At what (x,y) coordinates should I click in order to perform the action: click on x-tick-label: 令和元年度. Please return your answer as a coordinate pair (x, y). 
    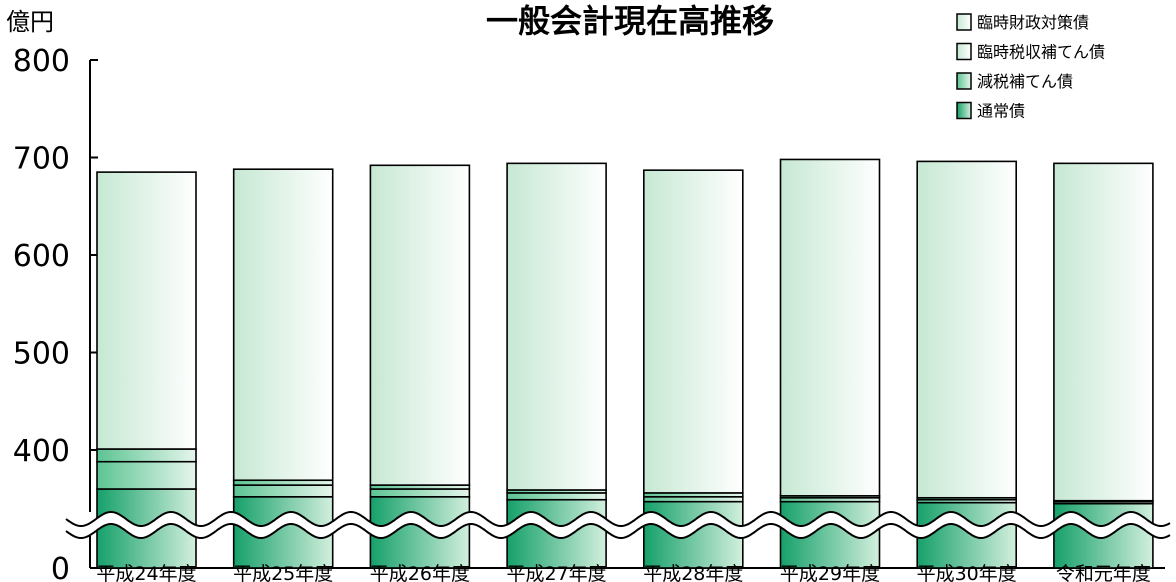
    Looking at the image, I should click on (1103, 572).